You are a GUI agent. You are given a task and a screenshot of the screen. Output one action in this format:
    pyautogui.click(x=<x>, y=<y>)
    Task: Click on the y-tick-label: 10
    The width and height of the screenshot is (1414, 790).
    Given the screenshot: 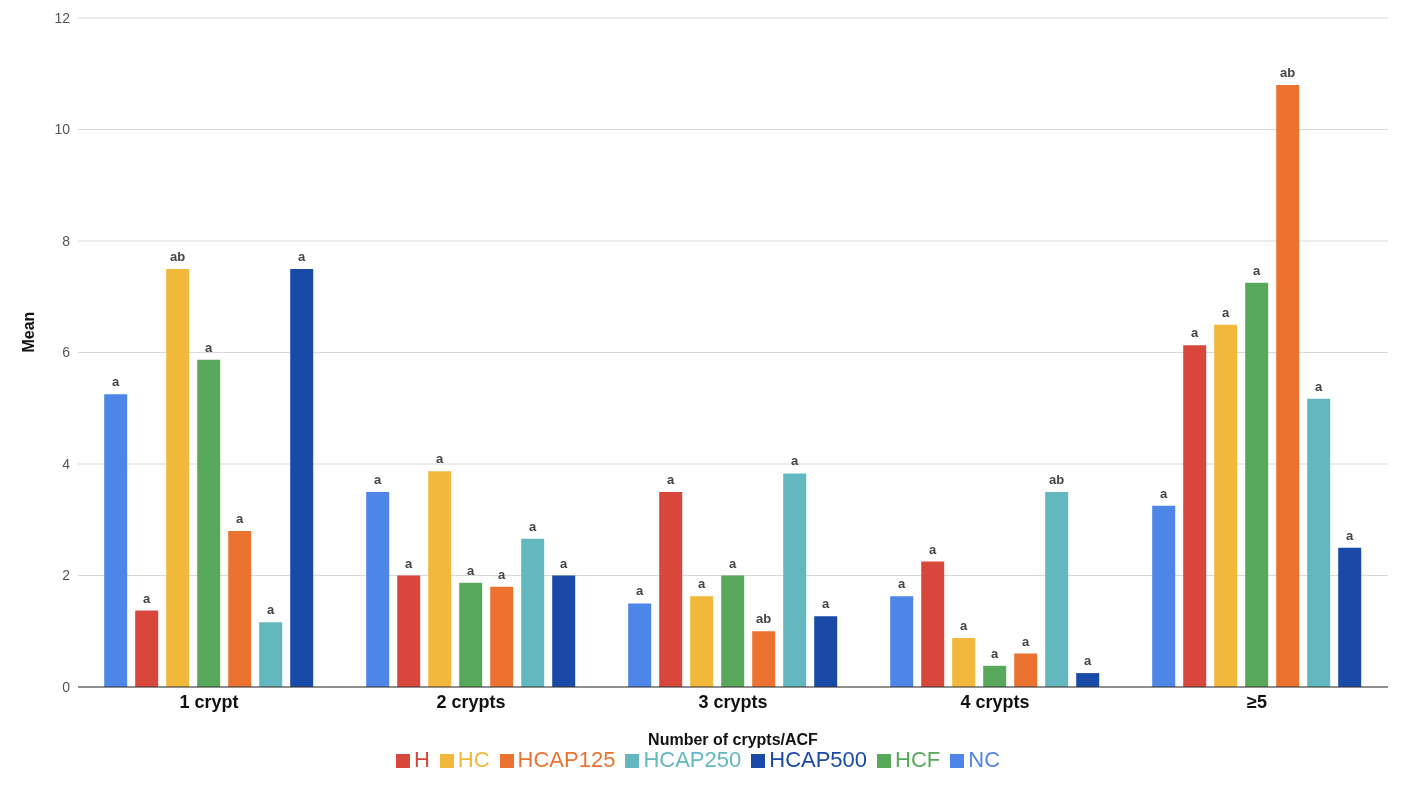 What is the action you would take?
    pyautogui.click(x=62, y=129)
    